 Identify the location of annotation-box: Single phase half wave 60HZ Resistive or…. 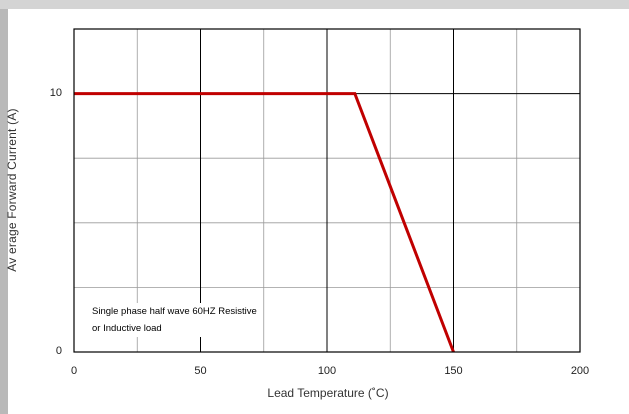
(174, 320).